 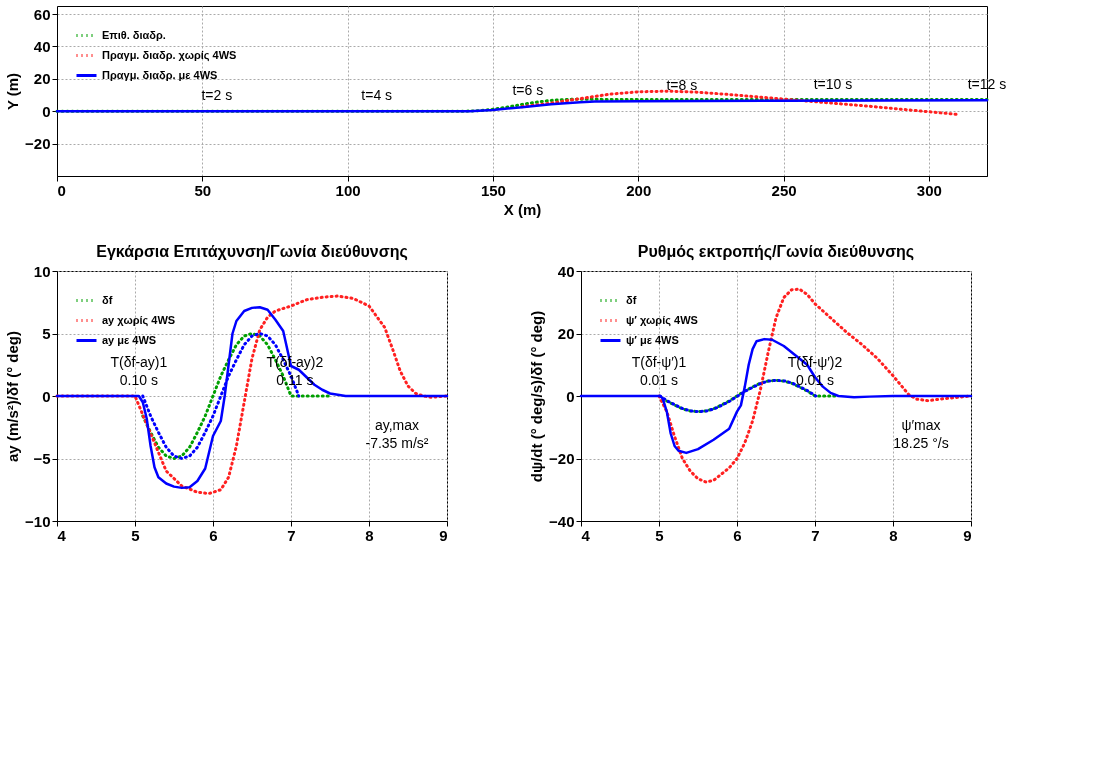 I want to click on x-tick-label: 150, so click(x=493, y=190).